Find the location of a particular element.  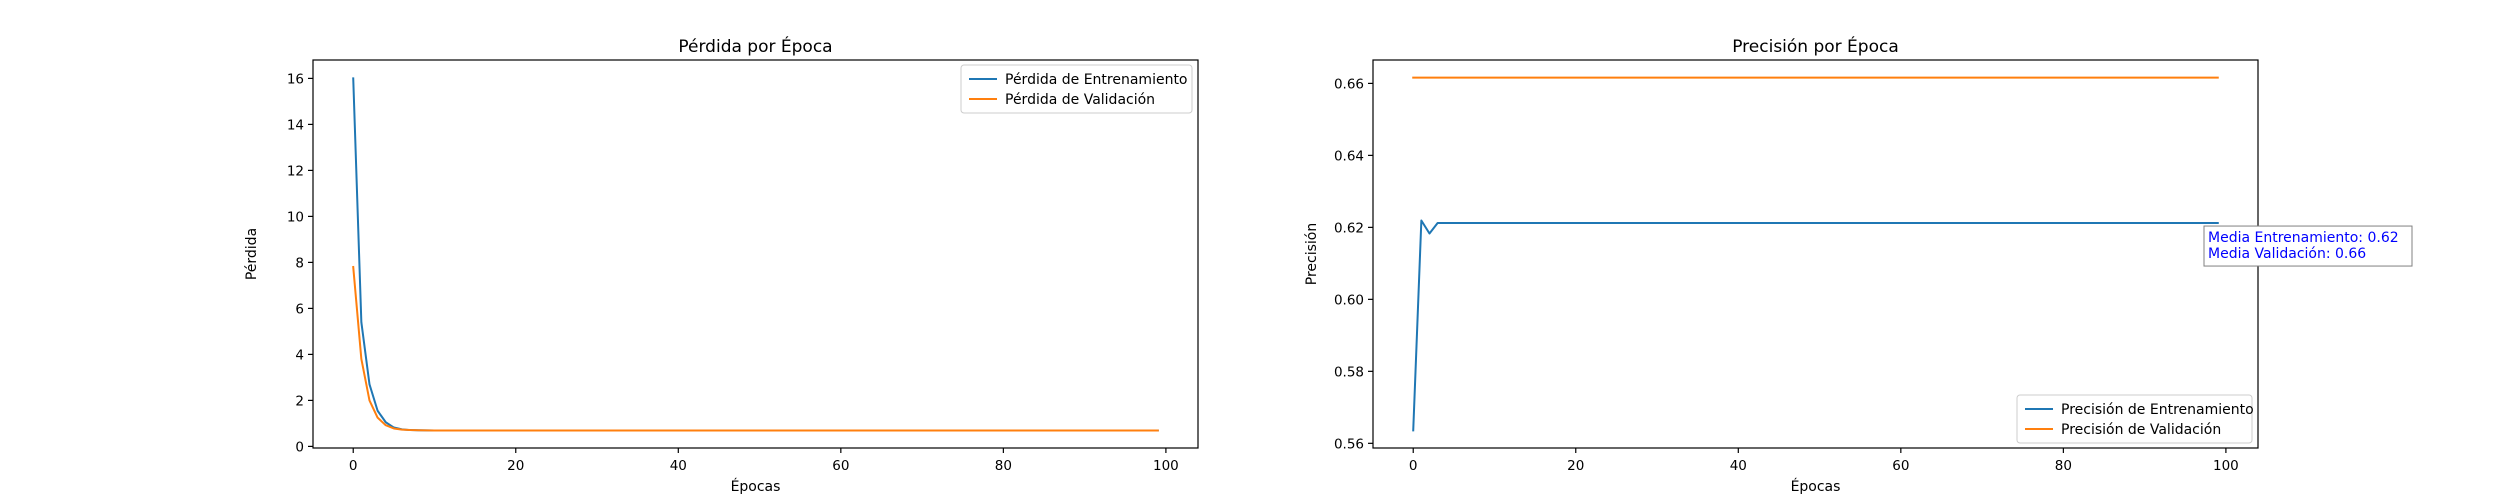

y-tick-label: 0.58 is located at coordinates (1349, 372).